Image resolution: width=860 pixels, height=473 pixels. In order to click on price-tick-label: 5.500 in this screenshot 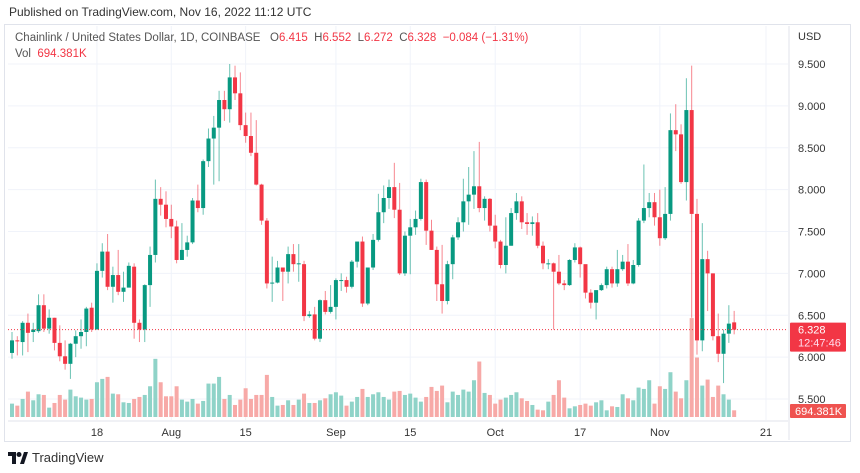, I will do `click(812, 400)`.